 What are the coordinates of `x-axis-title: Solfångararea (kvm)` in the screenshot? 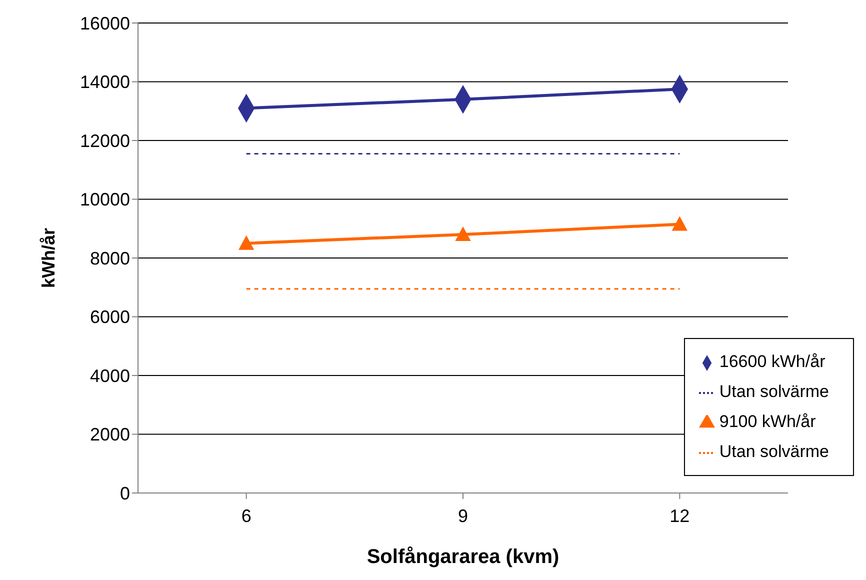 It's located at (463, 557).